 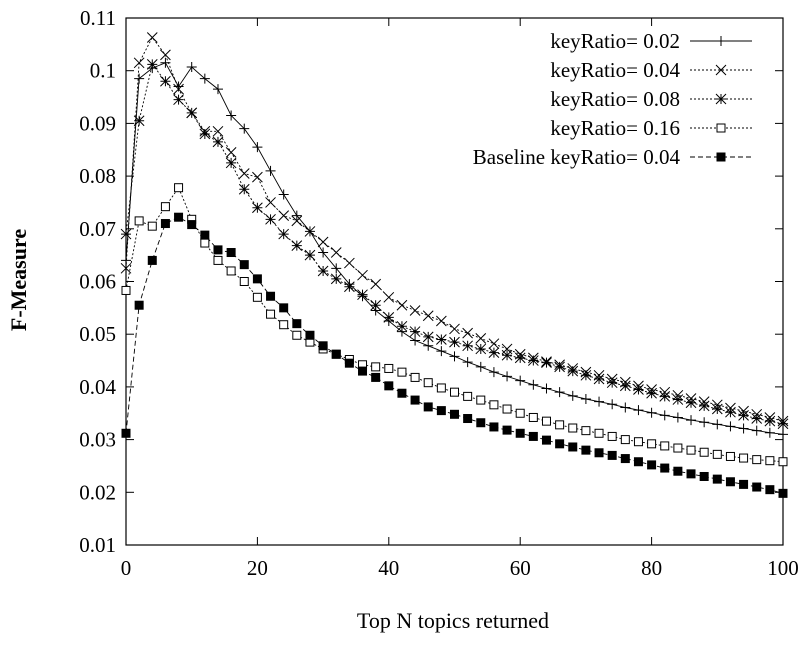 I want to click on legend-entry: keyRatio= 0.04, so click(x=651, y=70).